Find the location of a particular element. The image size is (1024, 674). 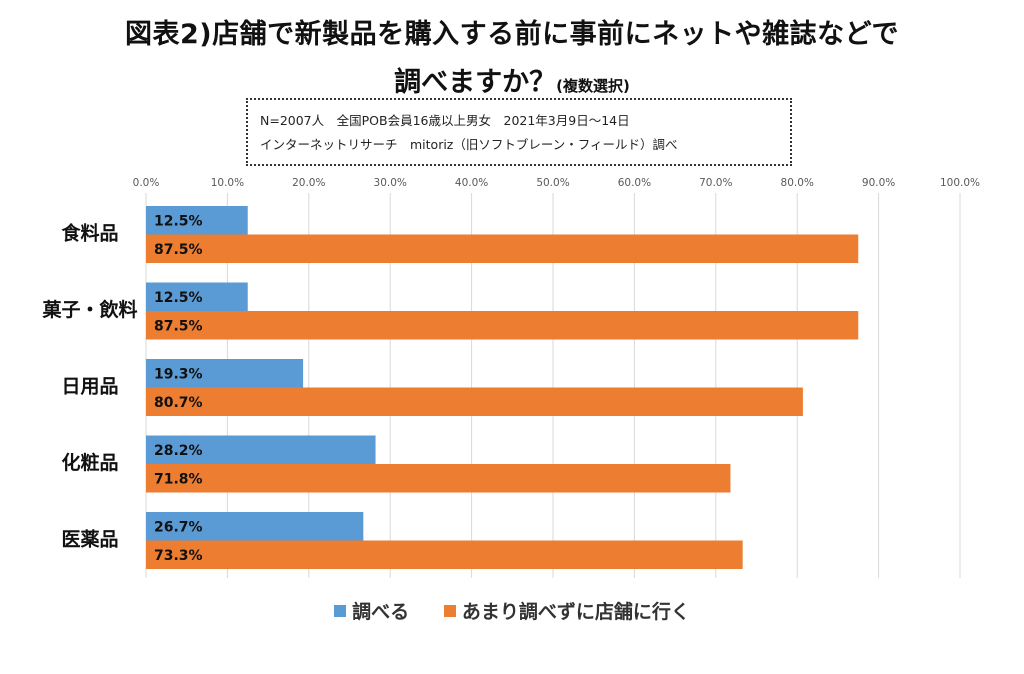

category-label: 菓子・飲料 is located at coordinates (89, 309).